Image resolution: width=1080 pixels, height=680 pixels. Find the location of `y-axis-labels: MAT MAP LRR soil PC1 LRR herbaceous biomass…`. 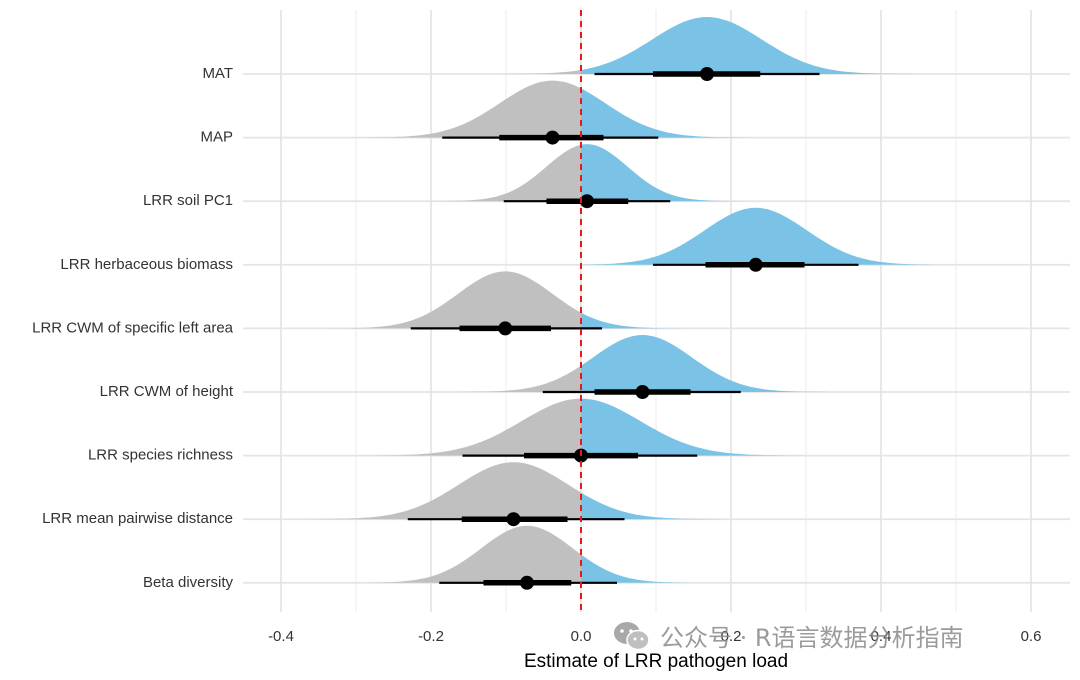

y-axis-labels: MAT MAP LRR soil PC1 LRR herbaceous biomass… is located at coordinates (133, 328).